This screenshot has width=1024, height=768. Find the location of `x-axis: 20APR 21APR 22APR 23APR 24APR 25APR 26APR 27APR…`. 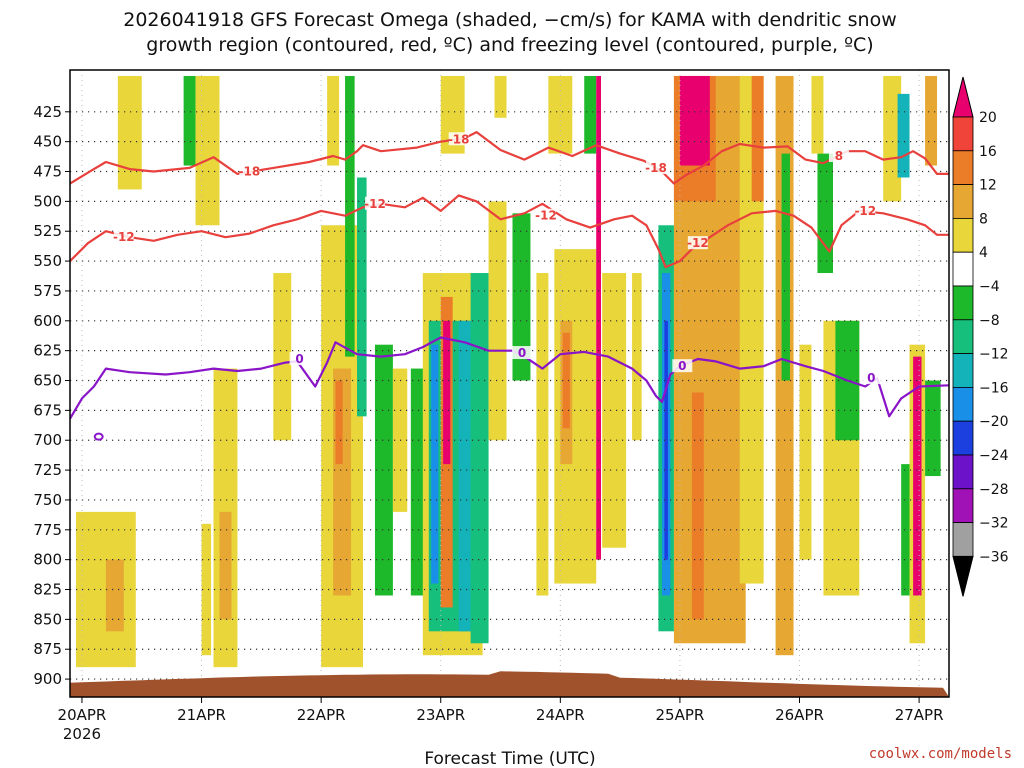

x-axis: 20APR 21APR 22APR 23APR 24APR 25APR 26APR 27APR… is located at coordinates (501, 720).